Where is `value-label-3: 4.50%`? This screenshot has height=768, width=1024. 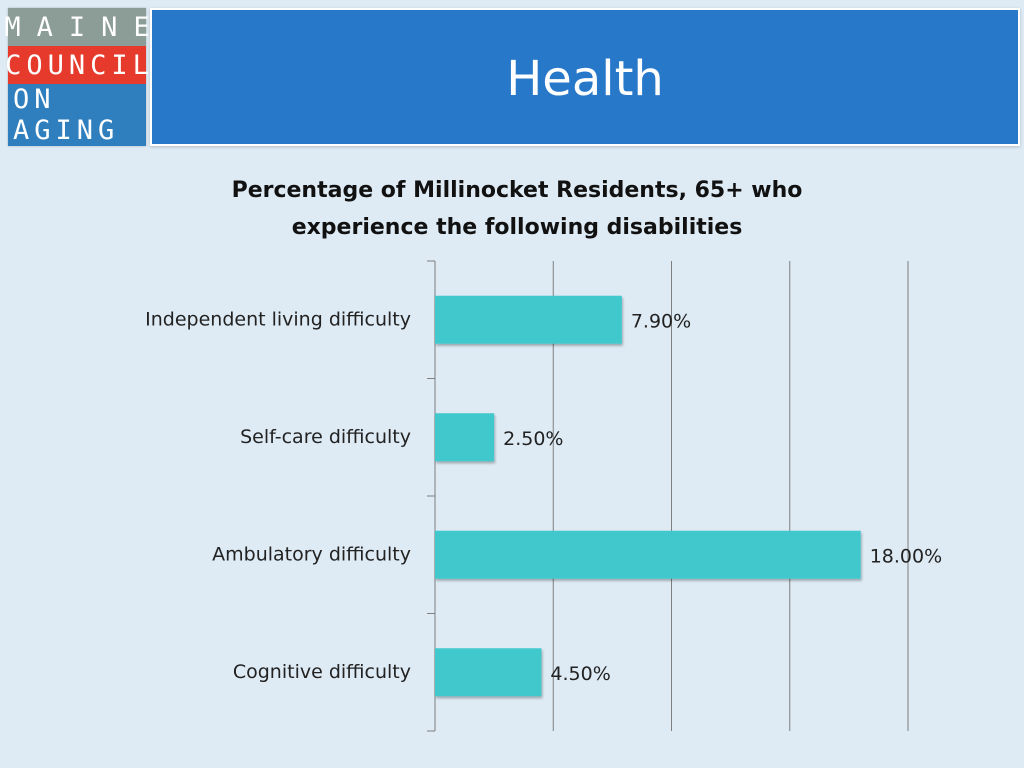
value-label-3: 4.50% is located at coordinates (580, 674).